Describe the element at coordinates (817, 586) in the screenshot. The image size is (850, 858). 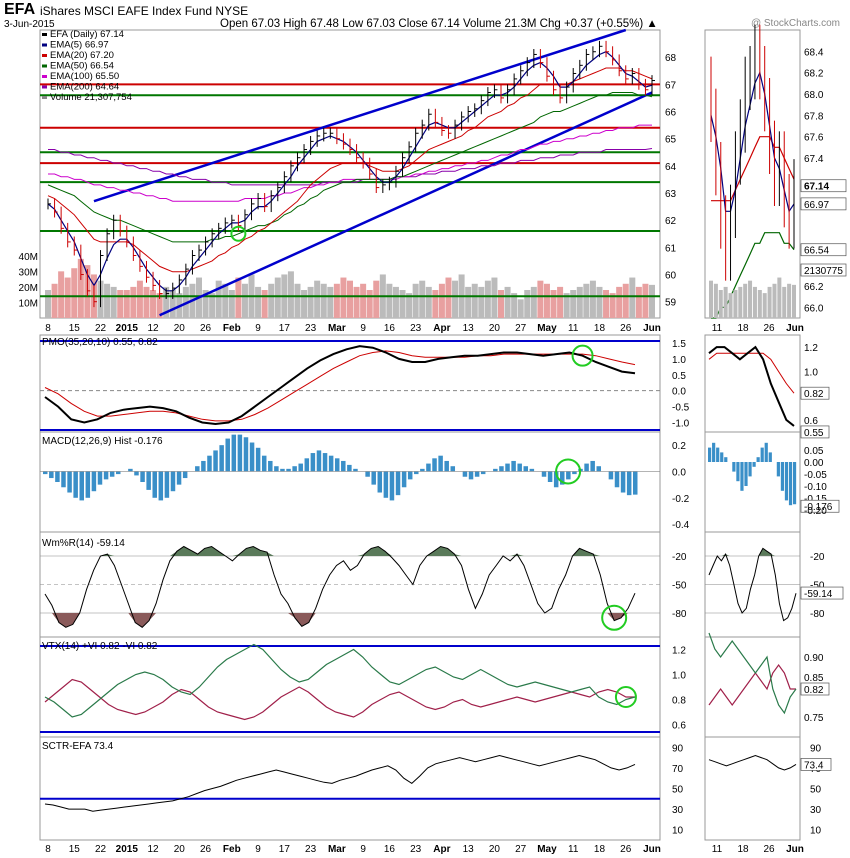
I see `zoom-wmr-axis-label: -50` at that location.